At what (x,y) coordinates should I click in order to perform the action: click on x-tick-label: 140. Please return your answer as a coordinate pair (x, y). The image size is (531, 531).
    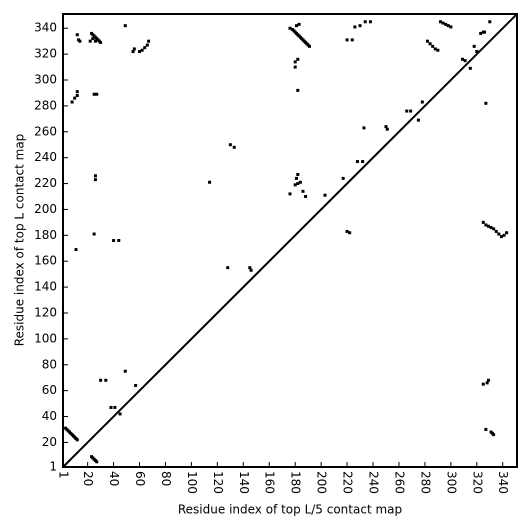
    Looking at the image, I should click on (244, 482).